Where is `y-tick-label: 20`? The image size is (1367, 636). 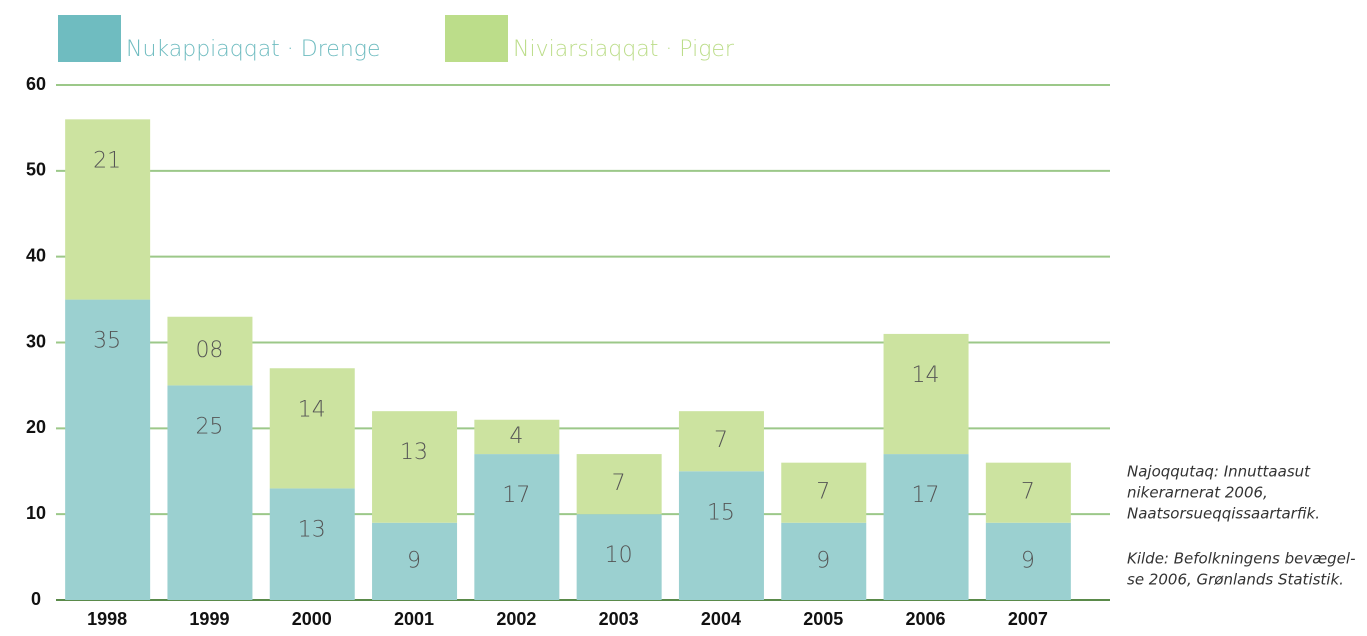
y-tick-label: 20 is located at coordinates (36, 427).